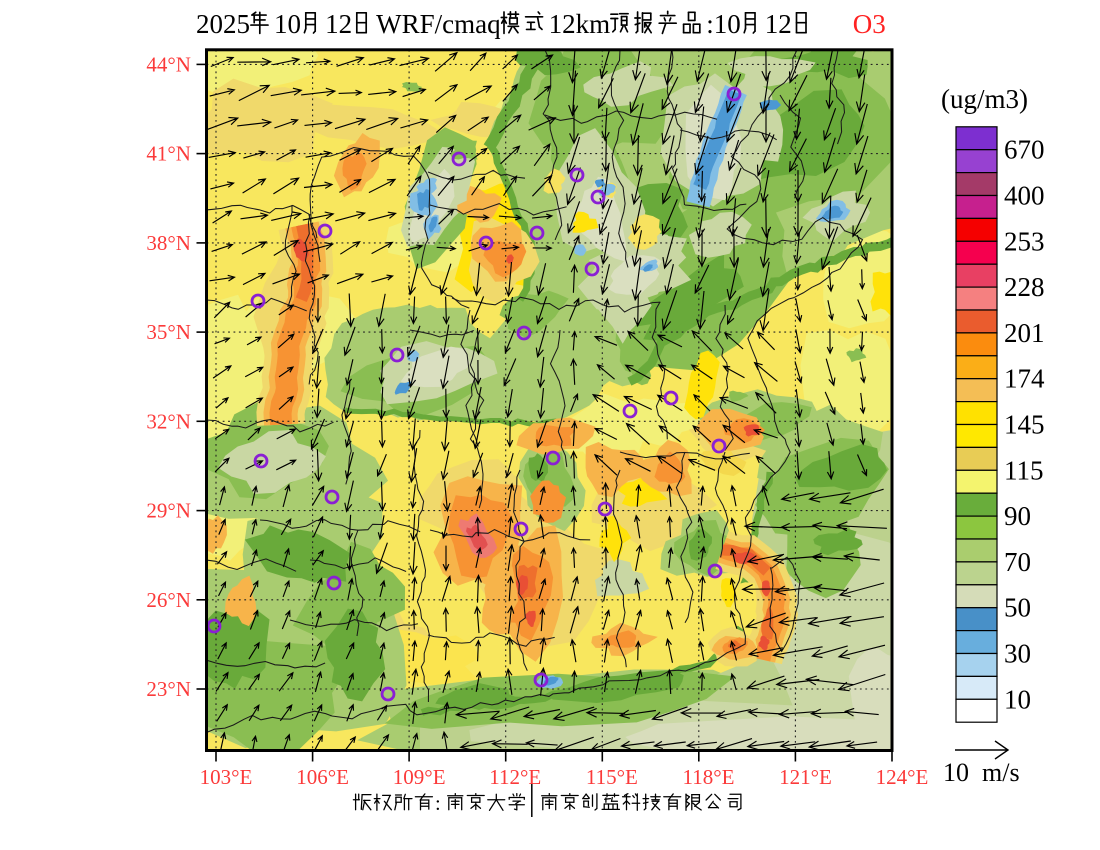  I want to click on svg-text: 145, so click(1024, 425).